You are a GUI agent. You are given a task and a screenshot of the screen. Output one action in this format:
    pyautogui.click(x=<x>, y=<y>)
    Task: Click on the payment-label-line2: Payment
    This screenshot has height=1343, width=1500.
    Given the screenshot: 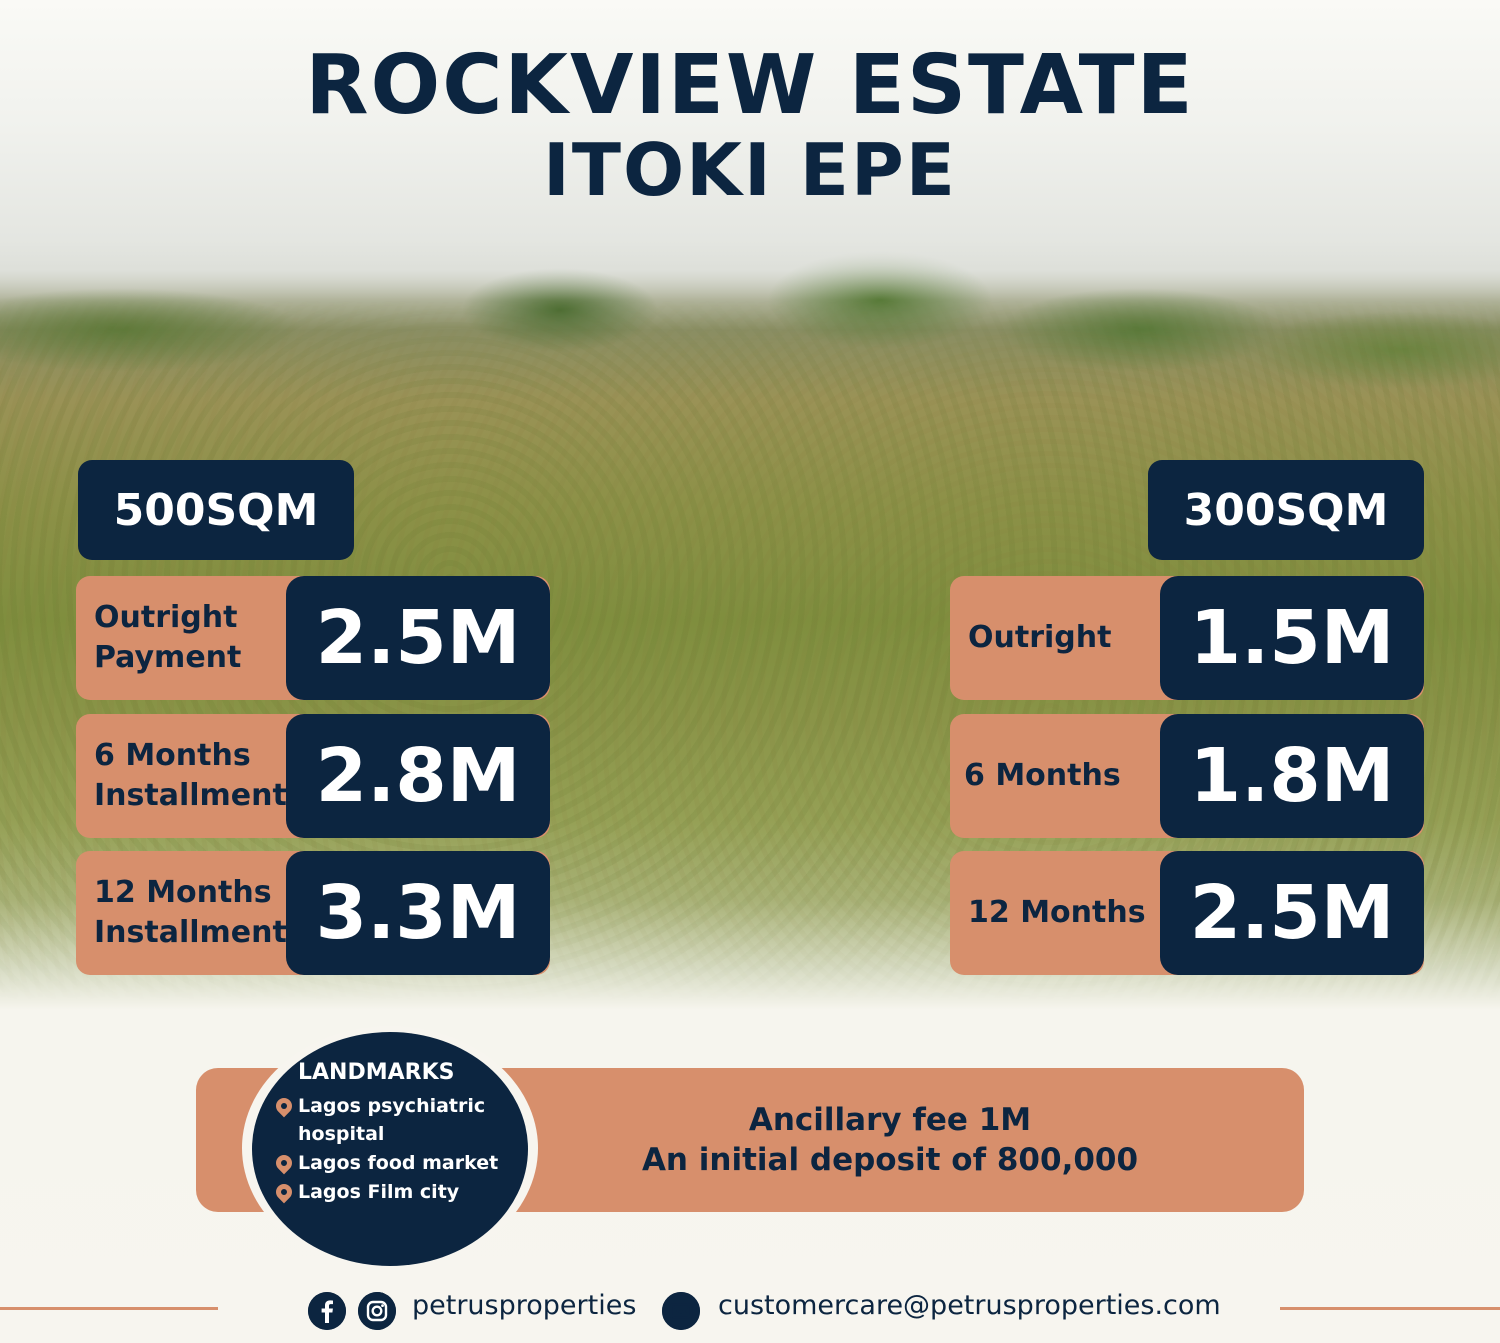 What is the action you would take?
    pyautogui.click(x=168, y=657)
    